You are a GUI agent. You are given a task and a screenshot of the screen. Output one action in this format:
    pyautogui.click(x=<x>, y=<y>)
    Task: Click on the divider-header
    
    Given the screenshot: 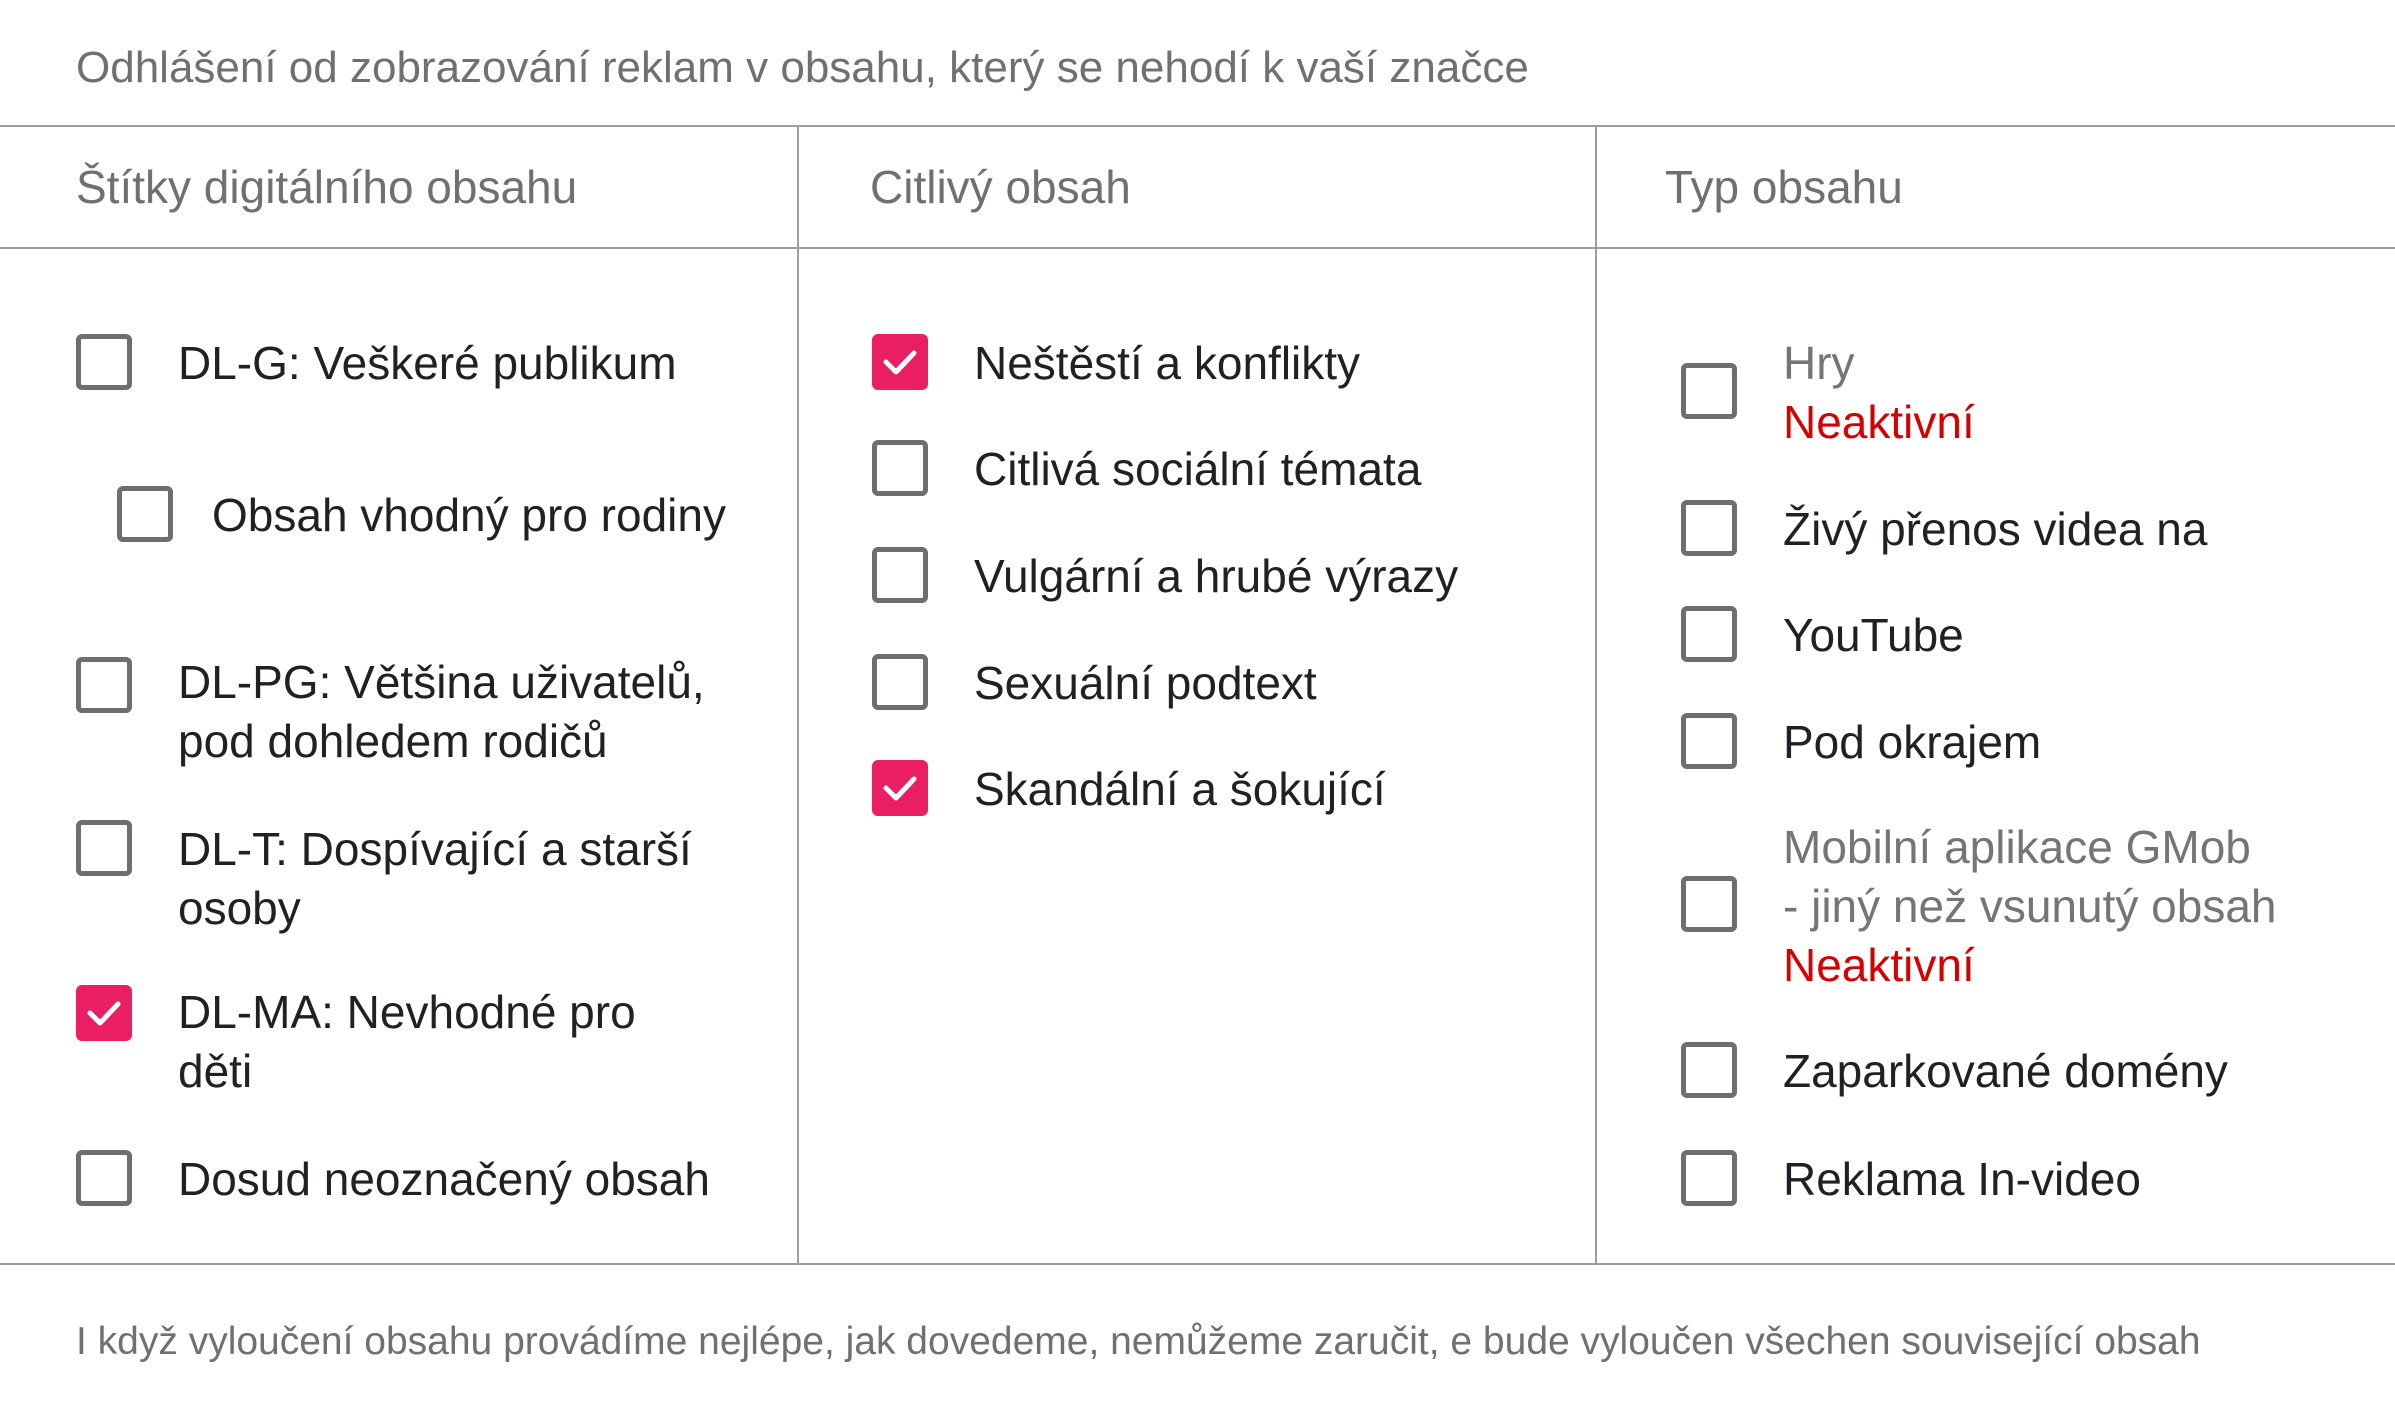 What is the action you would take?
    pyautogui.click(x=1197, y=248)
    